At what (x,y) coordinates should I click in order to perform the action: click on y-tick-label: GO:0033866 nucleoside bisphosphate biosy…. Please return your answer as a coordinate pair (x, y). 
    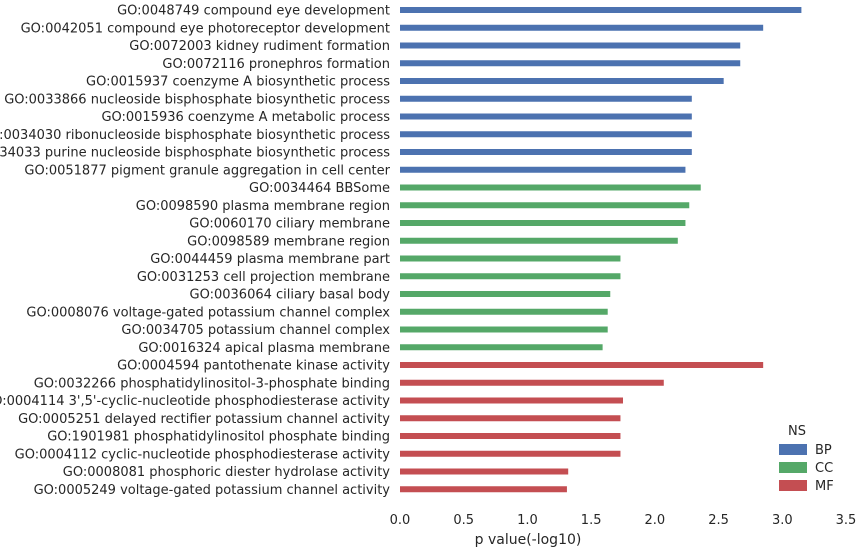
    Looking at the image, I should click on (197, 99).